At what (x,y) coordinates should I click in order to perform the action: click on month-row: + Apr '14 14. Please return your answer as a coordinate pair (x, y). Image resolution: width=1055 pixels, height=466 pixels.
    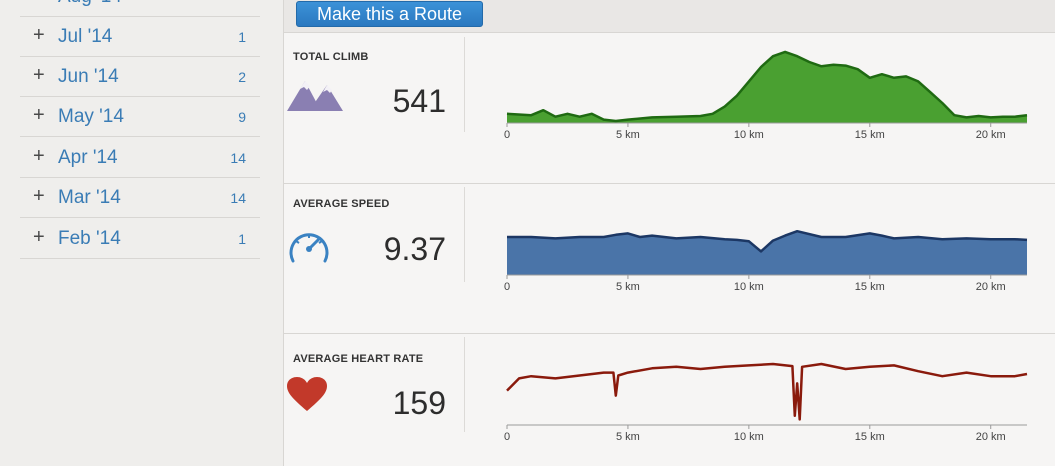
    Looking at the image, I should click on (140, 158).